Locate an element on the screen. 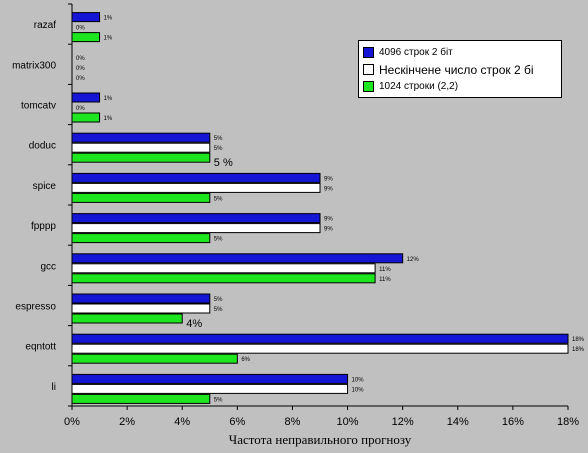 Image resolution: width=588 pixels, height=453 pixels. x-axis-title: Частота неправильного прогнозу is located at coordinates (320, 439).